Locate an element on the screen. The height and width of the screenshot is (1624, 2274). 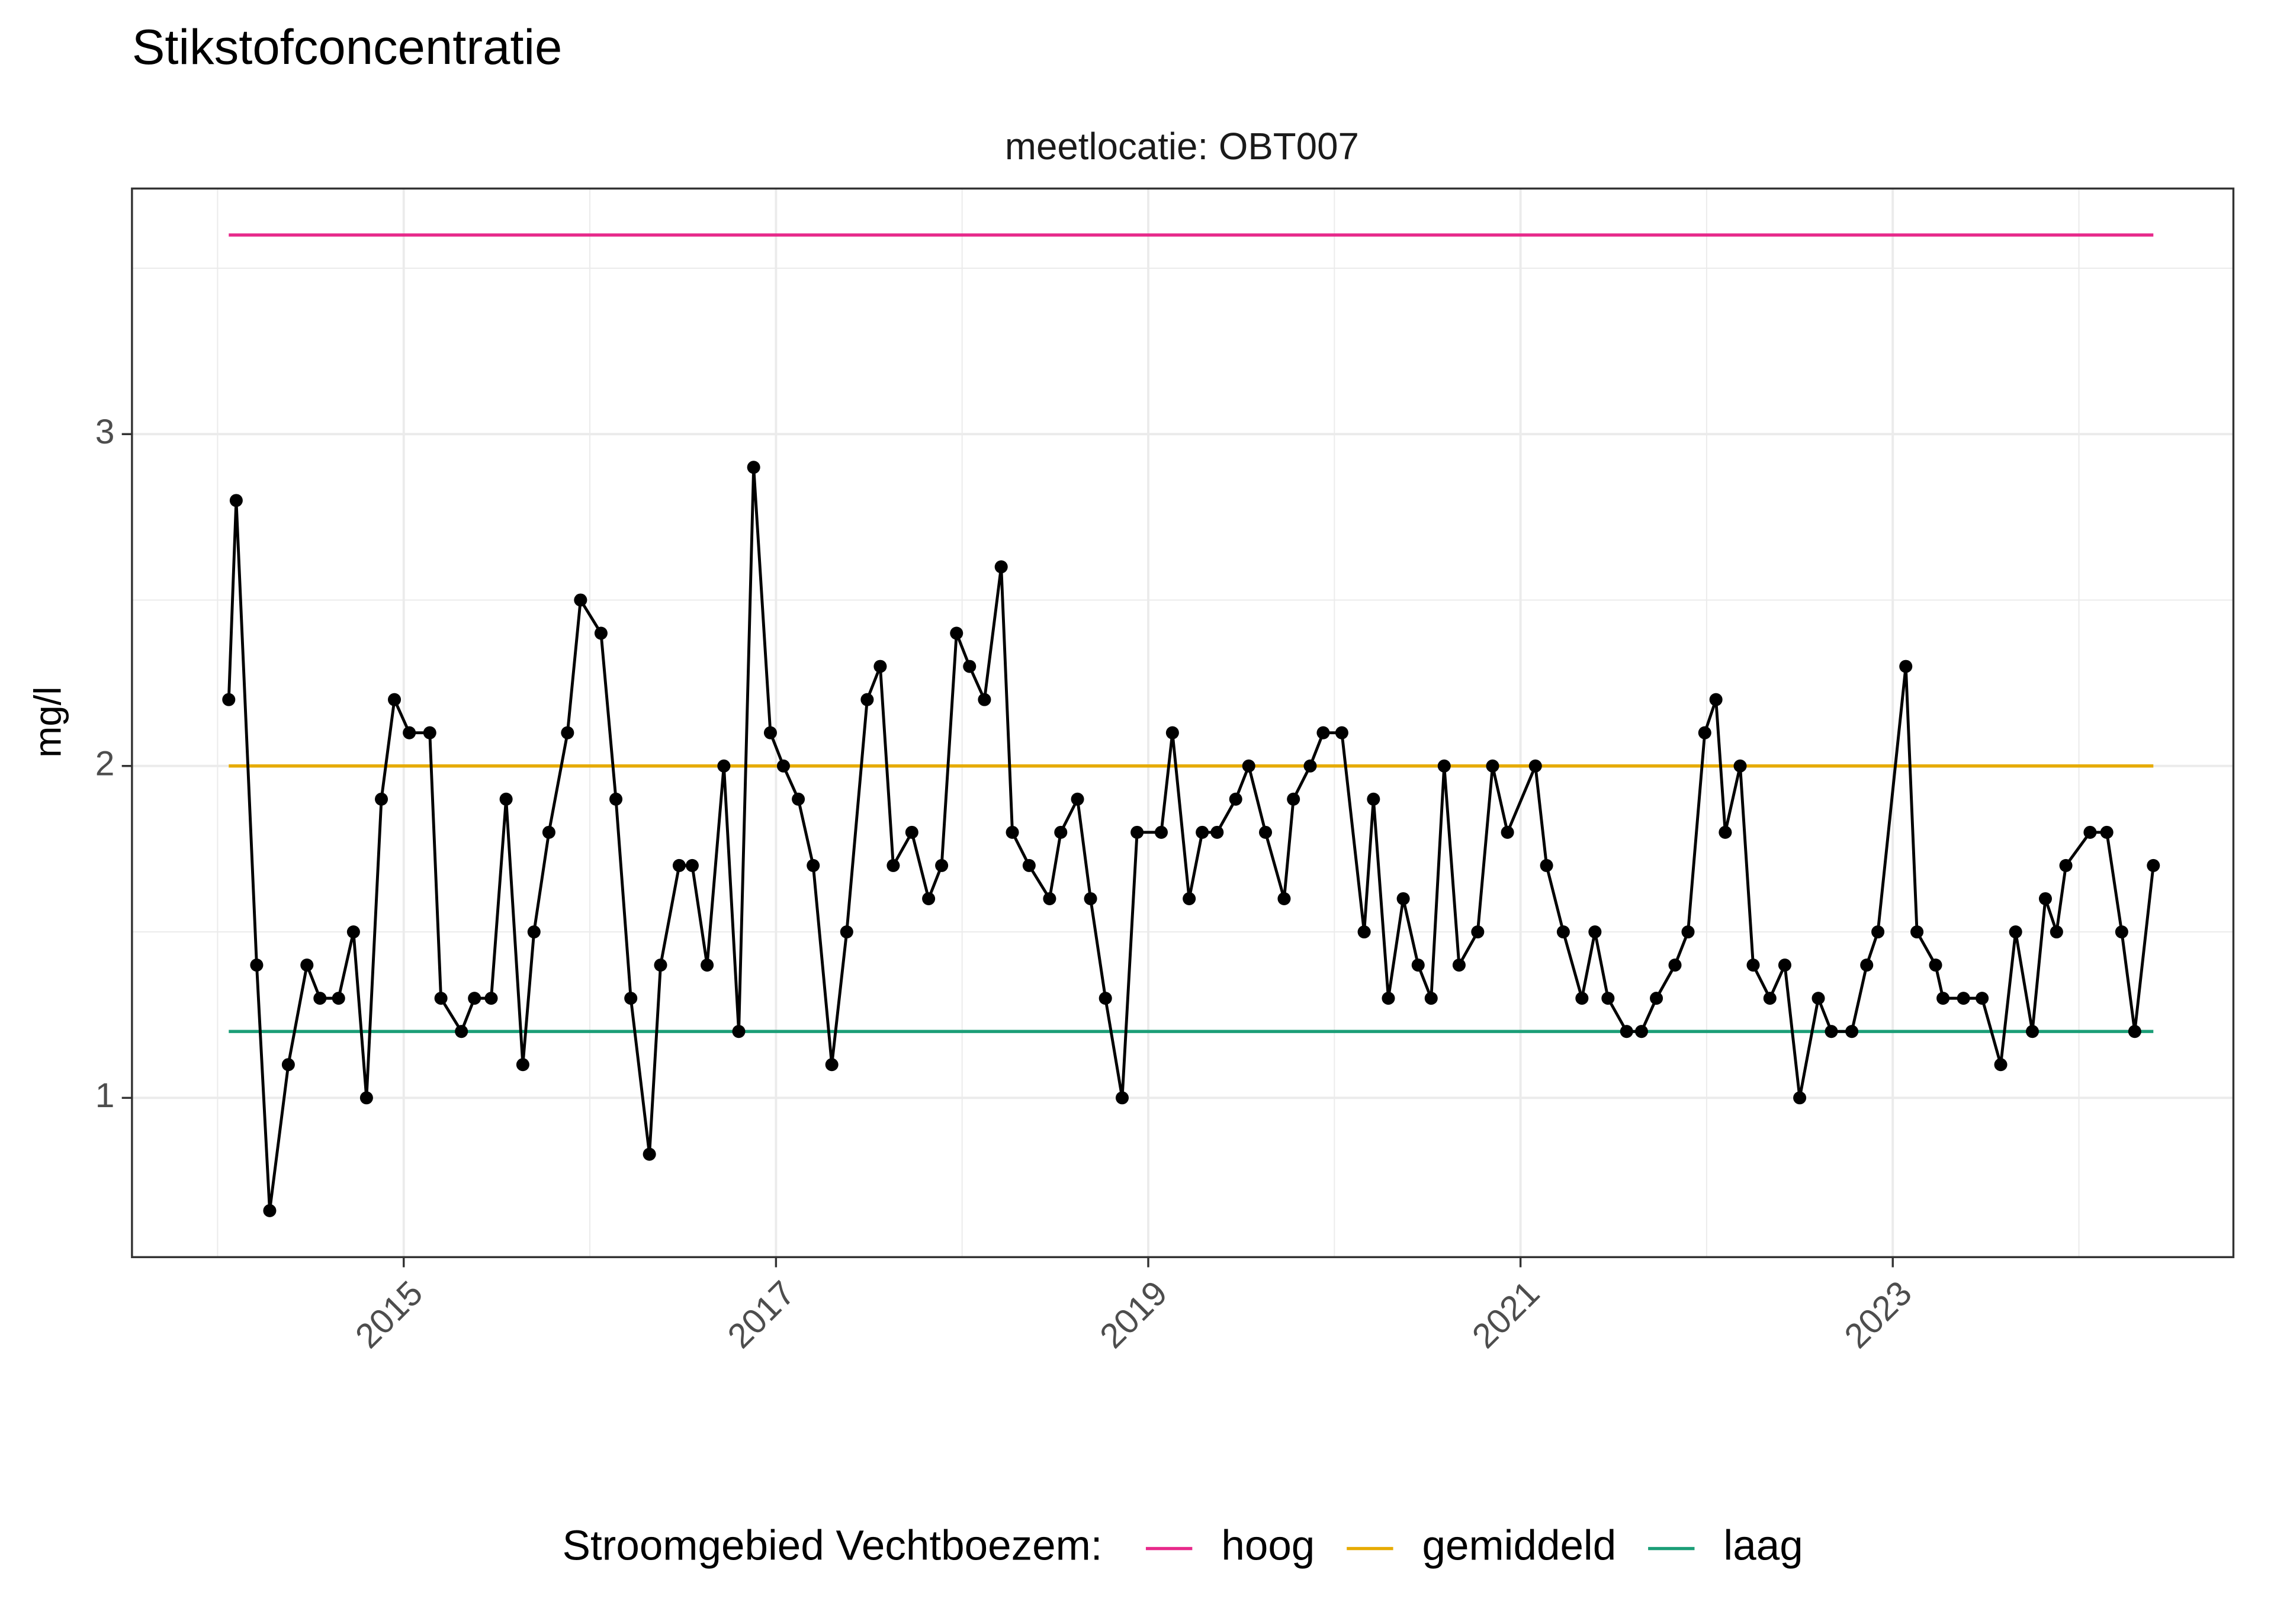
legend-label: laag is located at coordinates (1763, 1545).